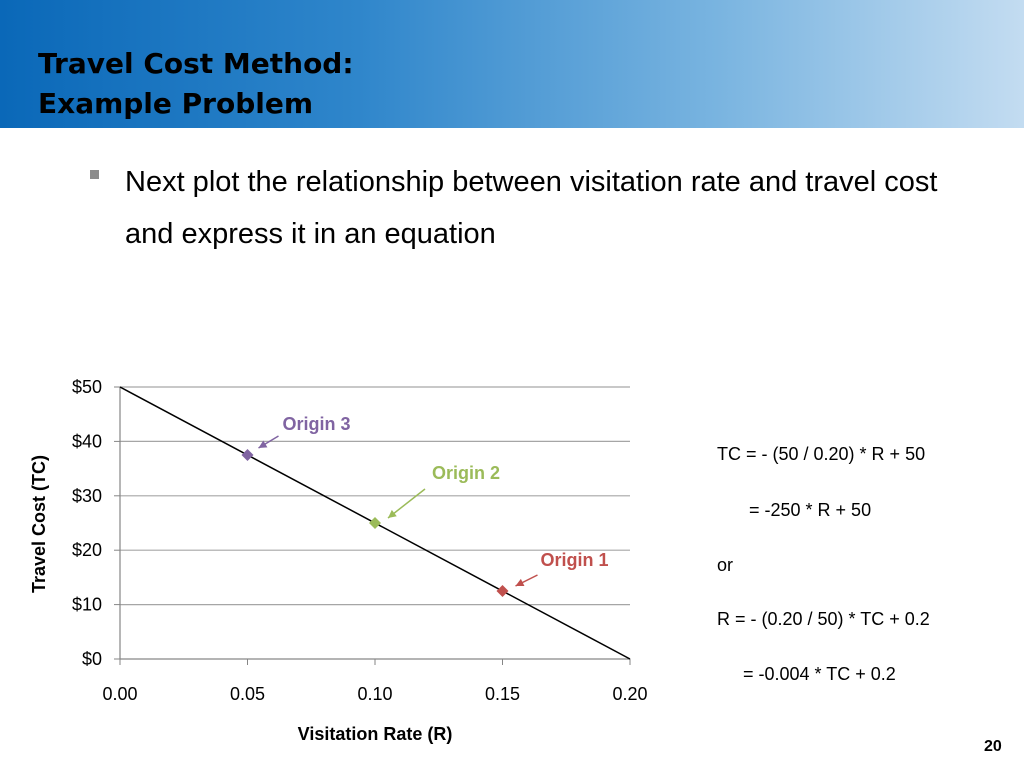 The height and width of the screenshot is (768, 1024). Describe the element at coordinates (575, 560) in the screenshot. I see `data-point-label: Origin 1` at that location.